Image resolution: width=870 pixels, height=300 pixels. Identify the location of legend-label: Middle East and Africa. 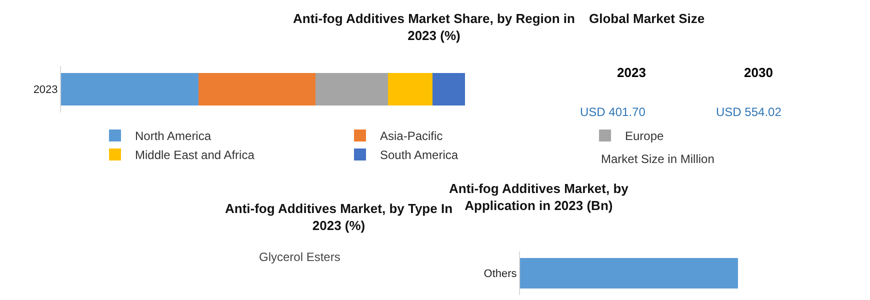
(195, 155).